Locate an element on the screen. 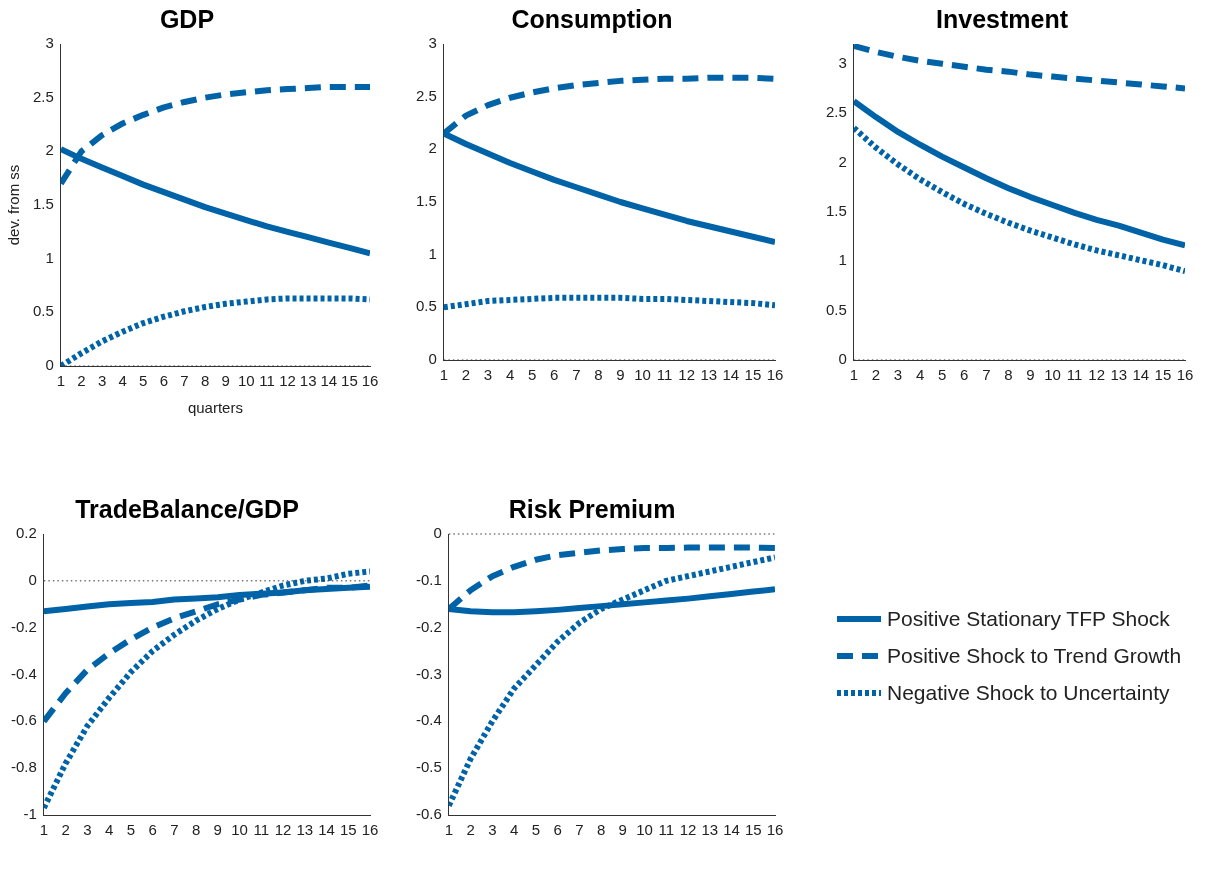 Image resolution: width=1218 pixels, height=875 pixels. y-tick-label: -0.3 is located at coordinates (428, 673).